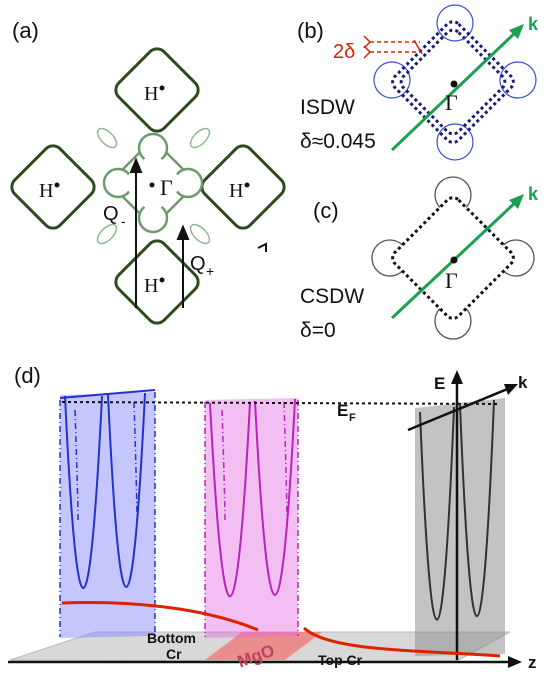  I want to click on h-label-right: H, so click(236, 191).